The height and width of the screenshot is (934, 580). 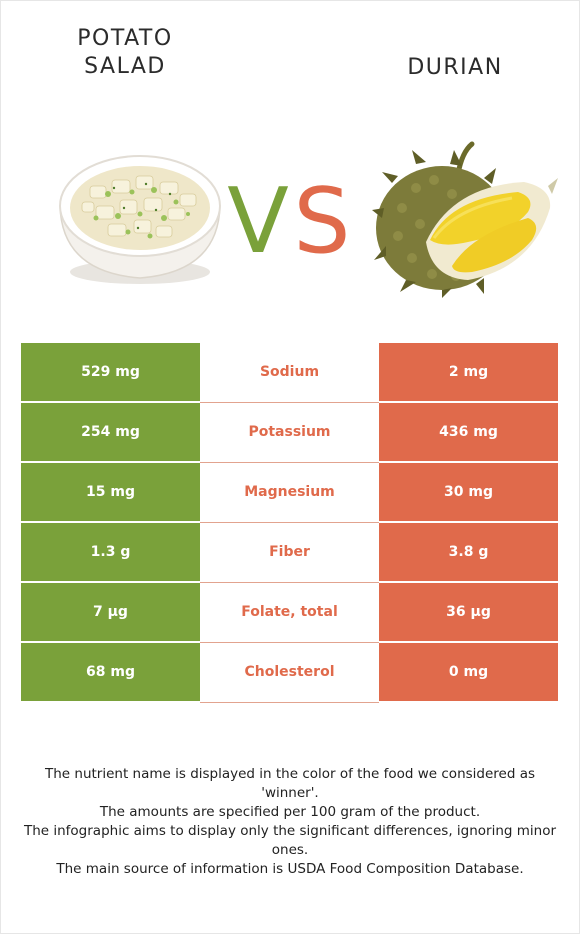 I want to click on left-value-cell: 15 mg, so click(x=110, y=492).